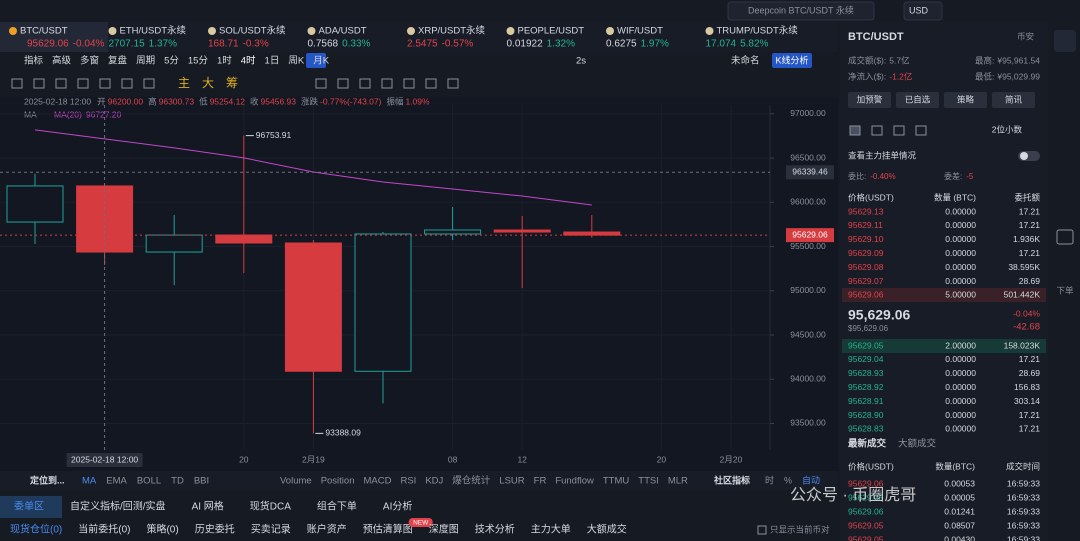 The width and height of the screenshot is (1080, 541). I want to click on order-tab: 历史委托, so click(215, 529).